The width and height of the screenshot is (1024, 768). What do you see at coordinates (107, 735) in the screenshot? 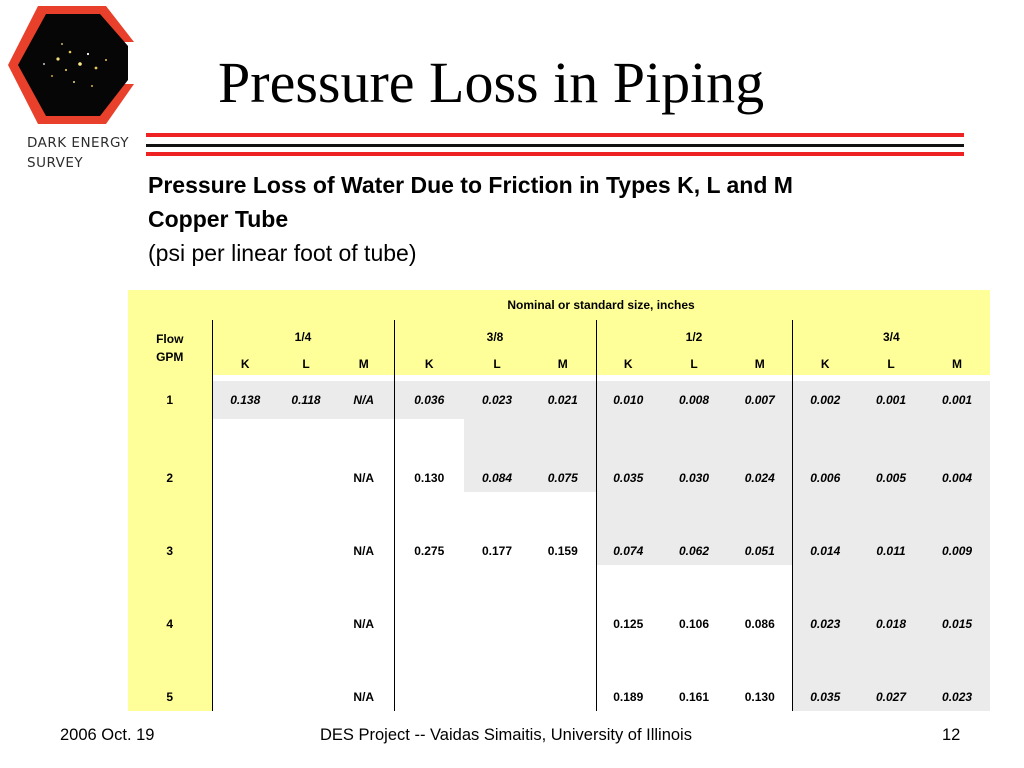
I see `footer-date: 2006 Oct. 19` at bounding box center [107, 735].